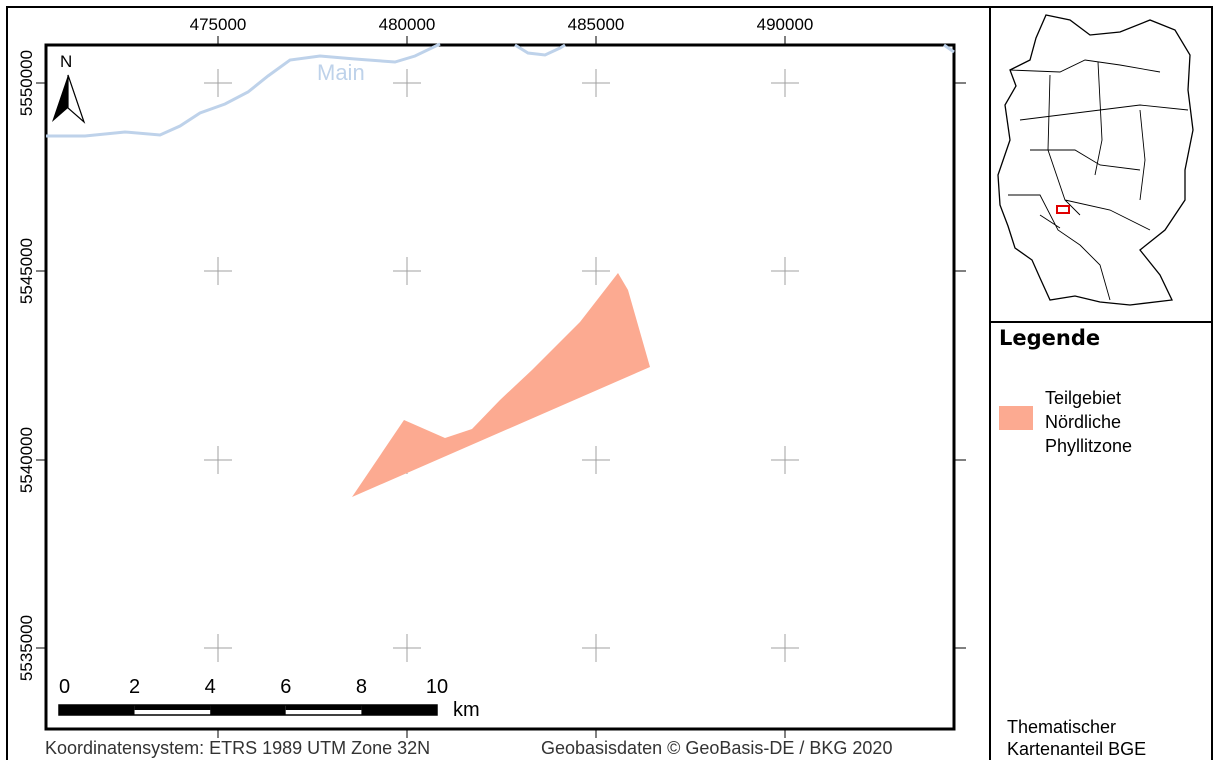 The image size is (1214, 765). Describe the element at coordinates (407, 24) in the screenshot. I see `x-tick-label: 480000` at that location.